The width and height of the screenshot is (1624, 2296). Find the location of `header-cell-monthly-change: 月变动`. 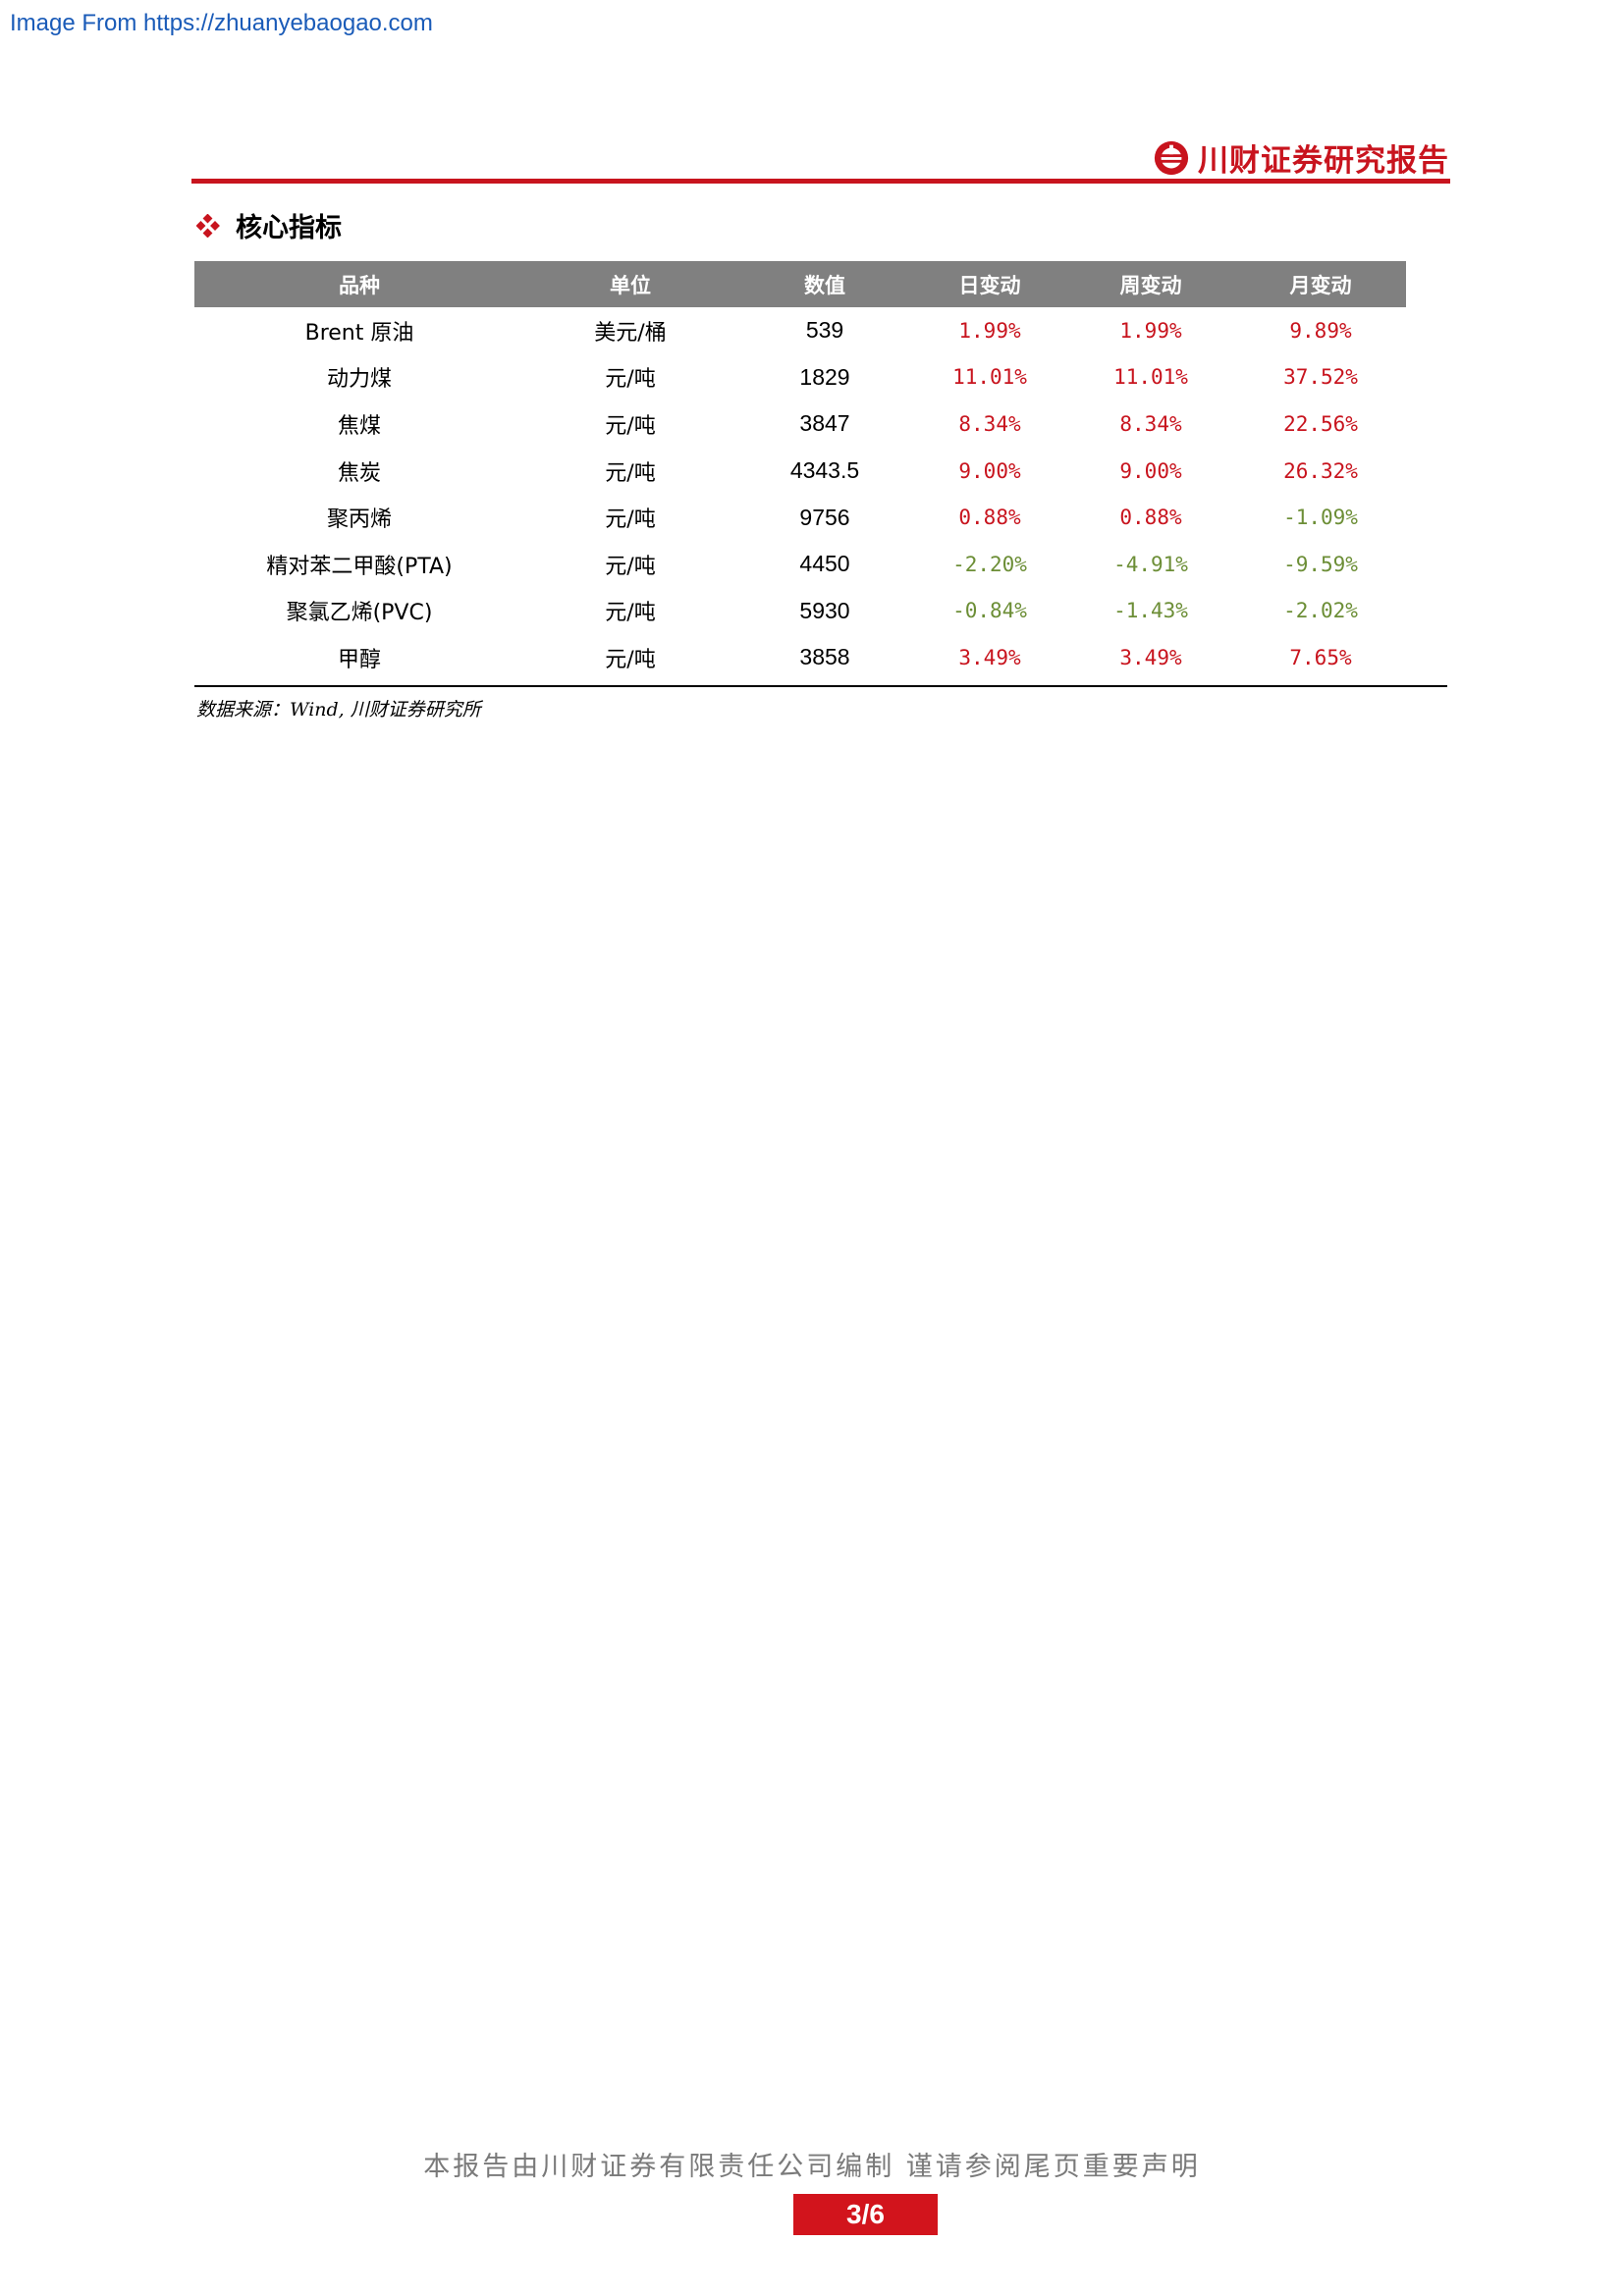

header-cell-monthly-change: 月变动 is located at coordinates (1320, 285).